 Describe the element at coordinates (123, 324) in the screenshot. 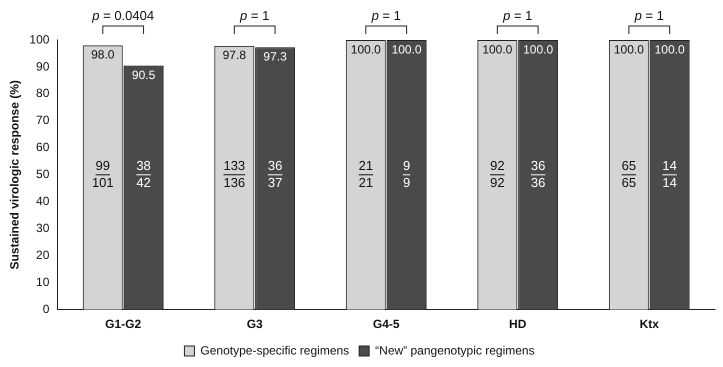

I see `x-tick-label: G1-G2` at that location.